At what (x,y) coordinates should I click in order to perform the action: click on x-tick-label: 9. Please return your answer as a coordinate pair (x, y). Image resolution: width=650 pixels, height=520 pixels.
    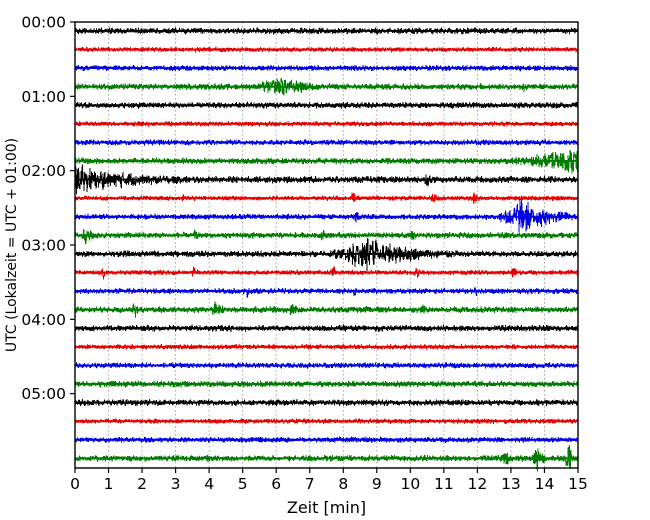
    Looking at the image, I should click on (377, 484).